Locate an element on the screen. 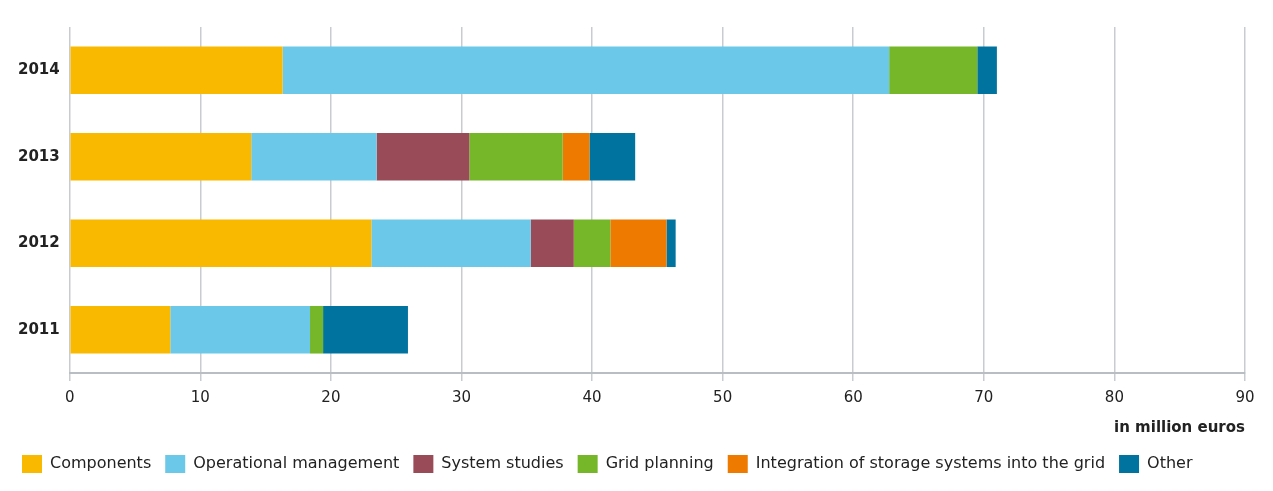 This screenshot has height=491, width=1273. legend-label: Grid planning is located at coordinates (659, 463).